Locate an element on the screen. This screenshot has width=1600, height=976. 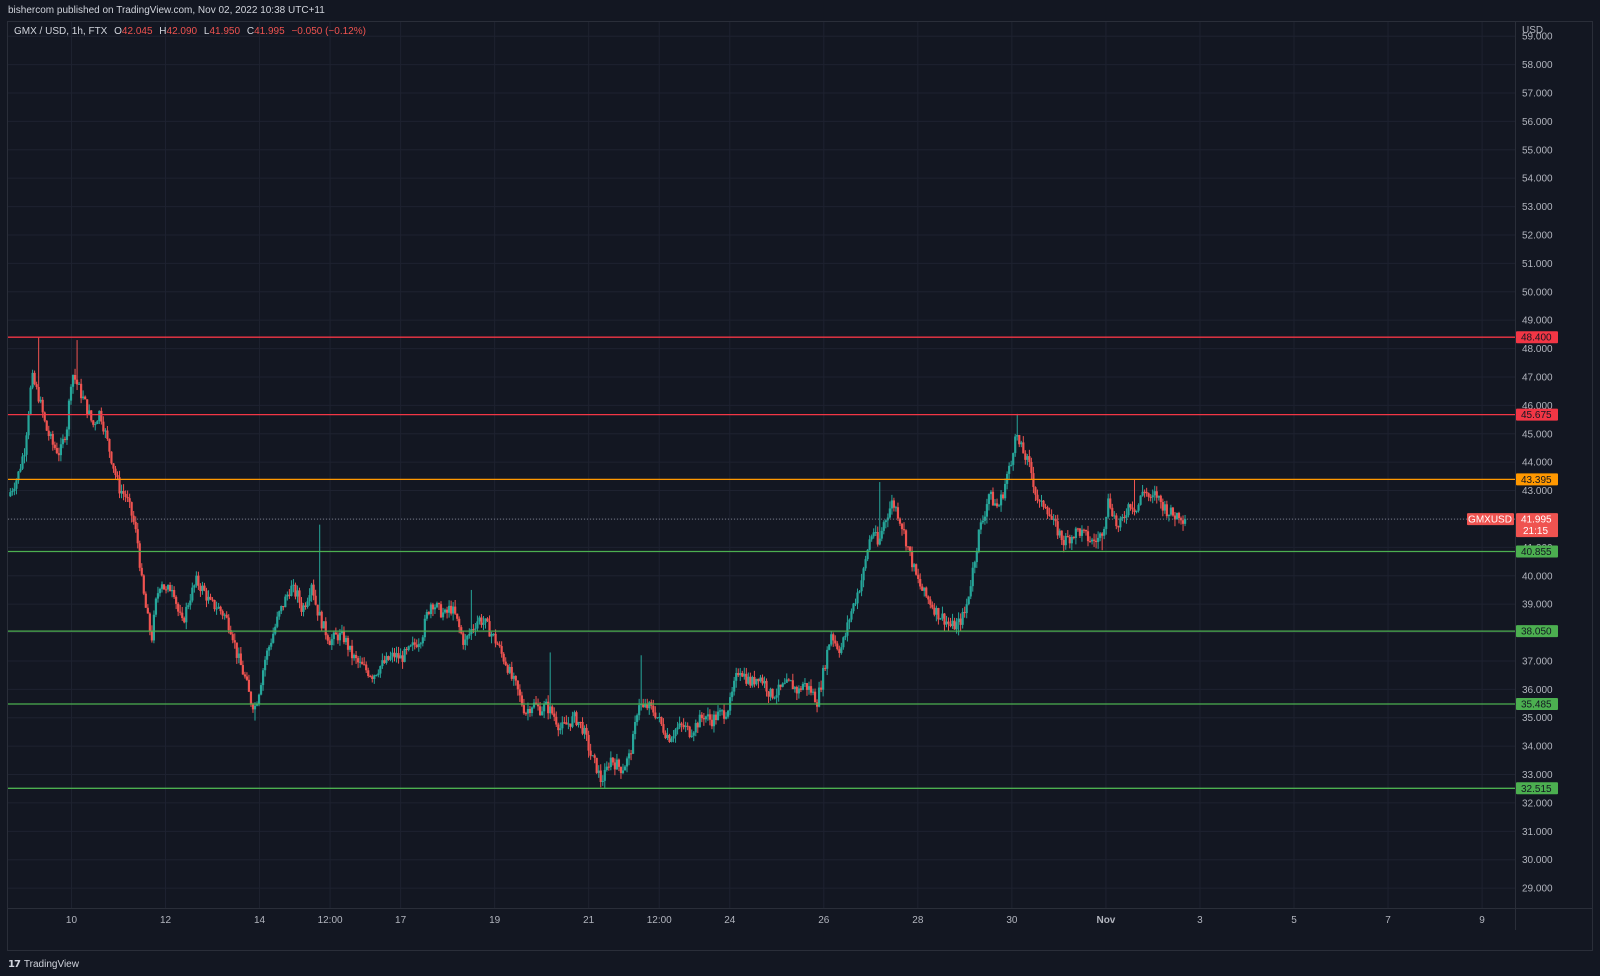
x-tick-label: 17 is located at coordinates (401, 920).